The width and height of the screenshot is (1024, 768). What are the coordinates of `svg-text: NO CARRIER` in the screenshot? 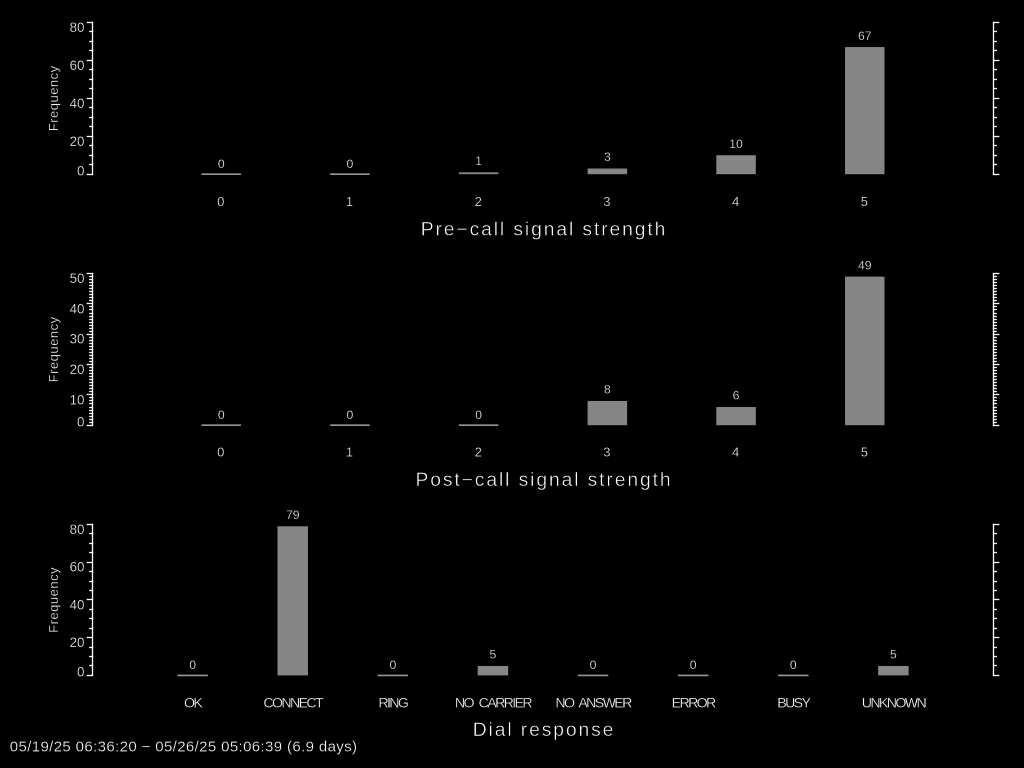 It's located at (493, 704).